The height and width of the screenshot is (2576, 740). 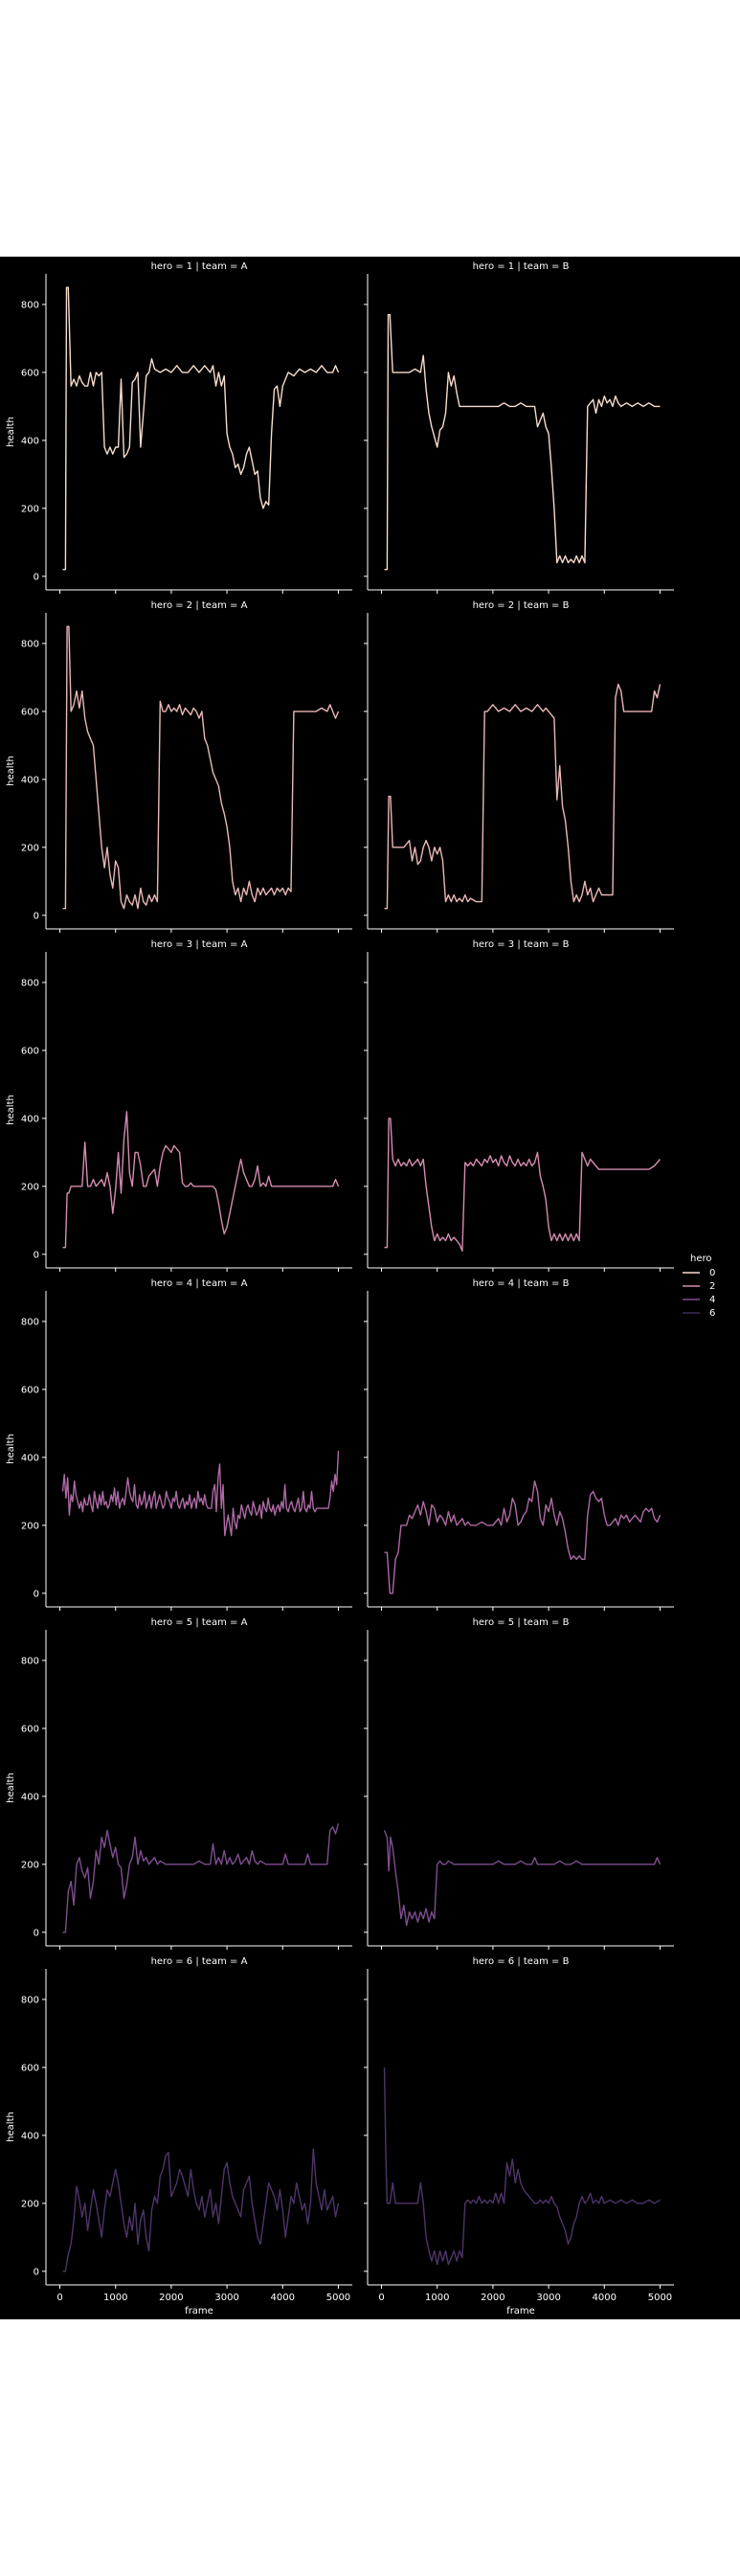 What do you see at coordinates (523, 796) in the screenshot?
I see `series-line-hero-2-team-B` at bounding box center [523, 796].